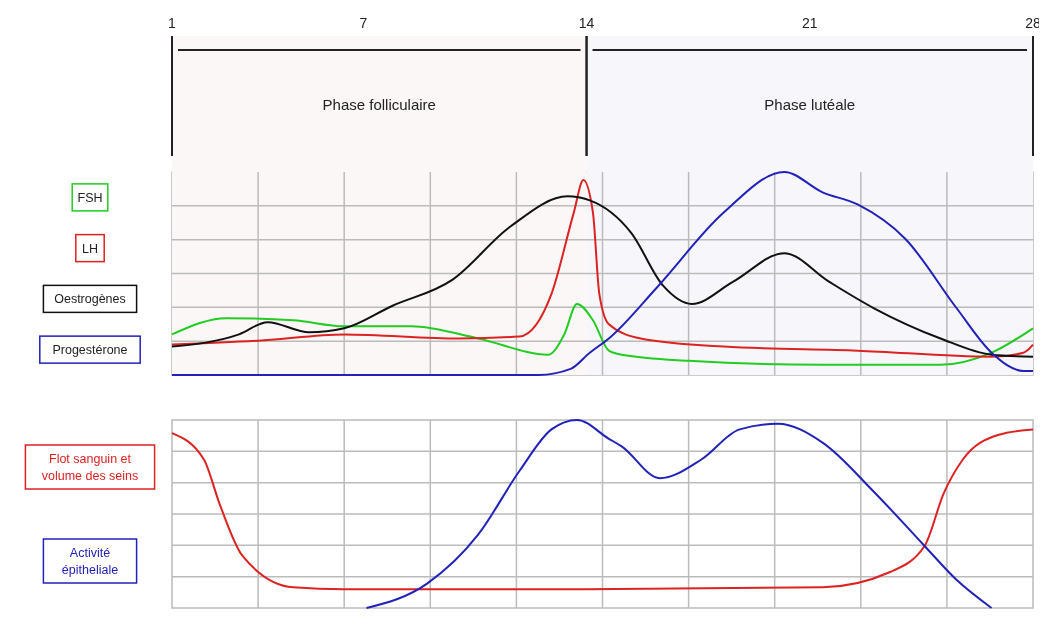  What do you see at coordinates (809, 23) in the screenshot?
I see `x-tick-label: 21` at bounding box center [809, 23].